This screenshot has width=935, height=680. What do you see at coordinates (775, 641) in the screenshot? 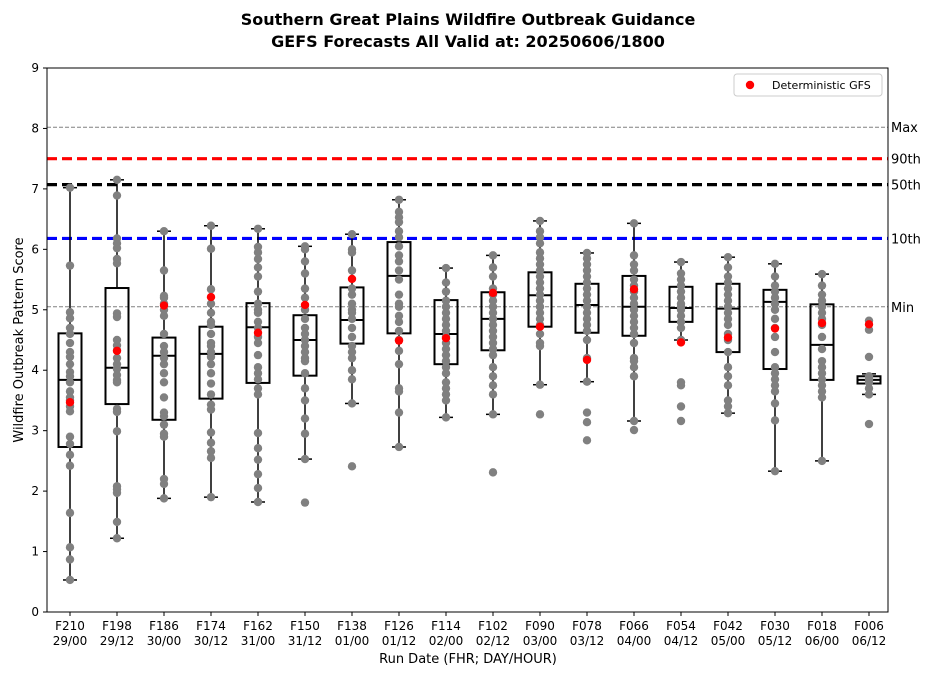
I see `x-tick-label-date: 05/12` at bounding box center [775, 641].